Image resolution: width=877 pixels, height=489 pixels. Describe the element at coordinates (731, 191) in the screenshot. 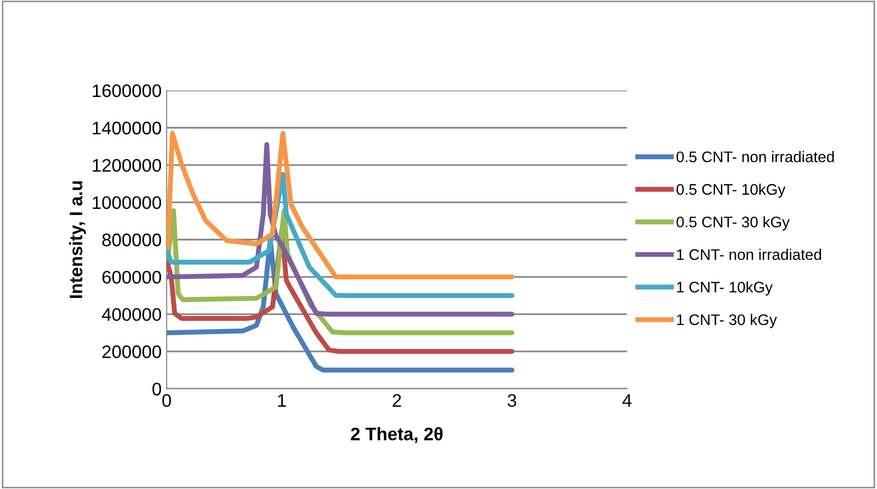

I see `legend-label: 0.5 CNT- 10kGy` at that location.